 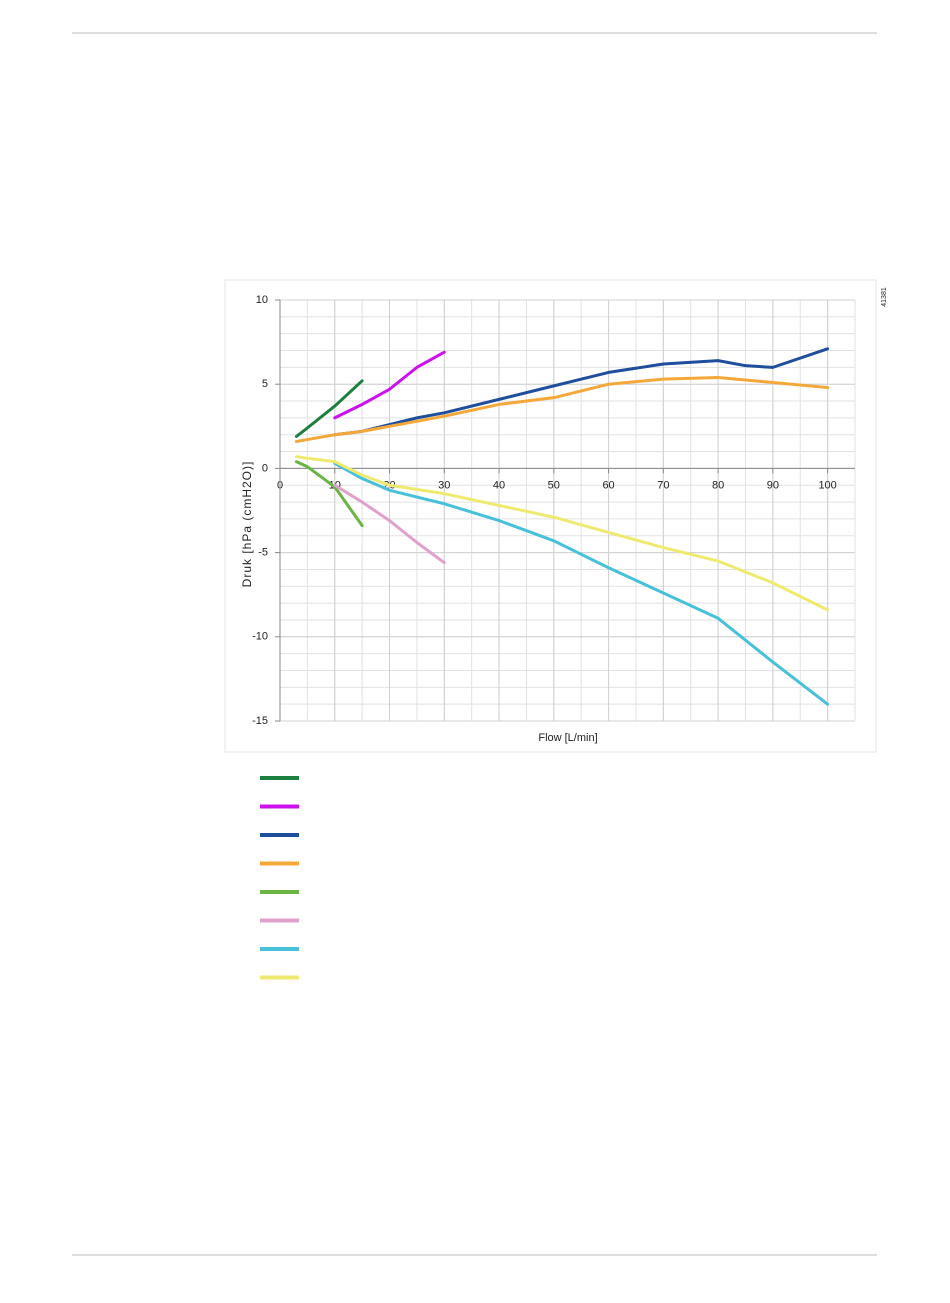 I want to click on y-tick-label: 10, so click(x=262, y=300).